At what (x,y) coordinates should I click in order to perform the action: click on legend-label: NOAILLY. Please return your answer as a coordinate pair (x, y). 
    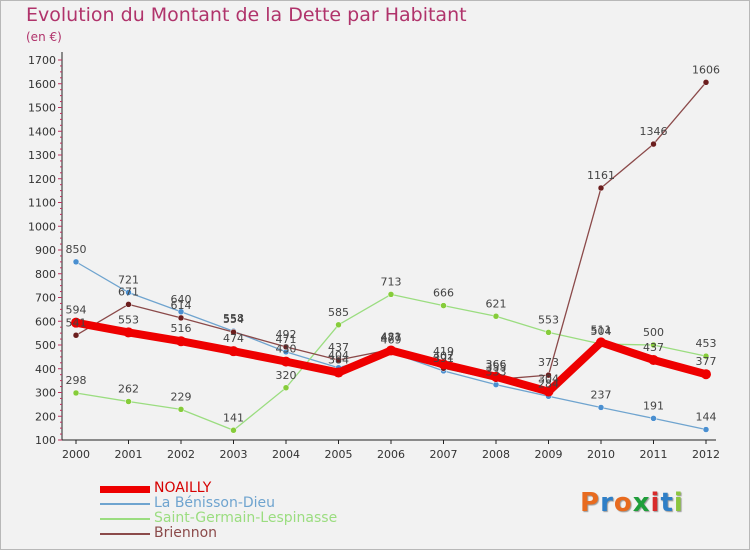
    Looking at the image, I should click on (183, 488).